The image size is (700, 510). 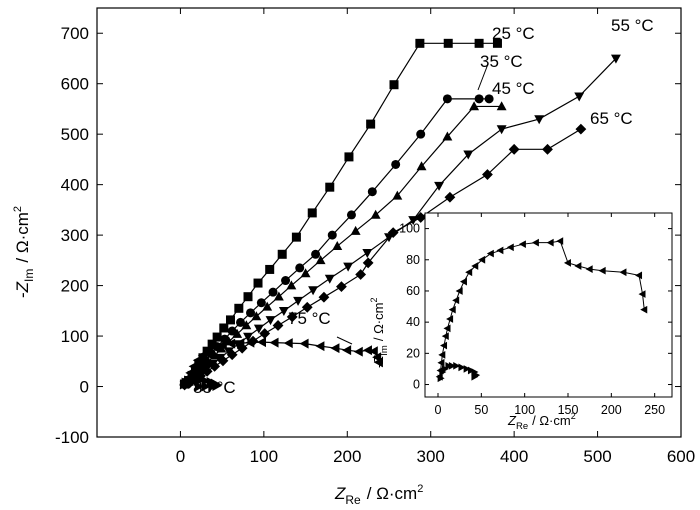 What do you see at coordinates (481, 410) in the screenshot?
I see `inset-x-tick-label: 50` at bounding box center [481, 410].